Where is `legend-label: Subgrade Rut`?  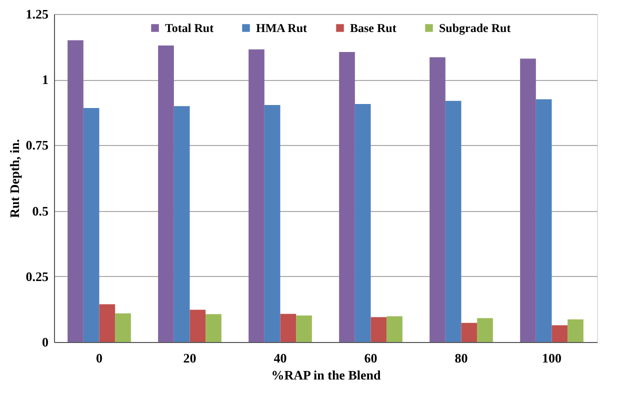
legend-label: Subgrade Rut is located at coordinates (475, 28).